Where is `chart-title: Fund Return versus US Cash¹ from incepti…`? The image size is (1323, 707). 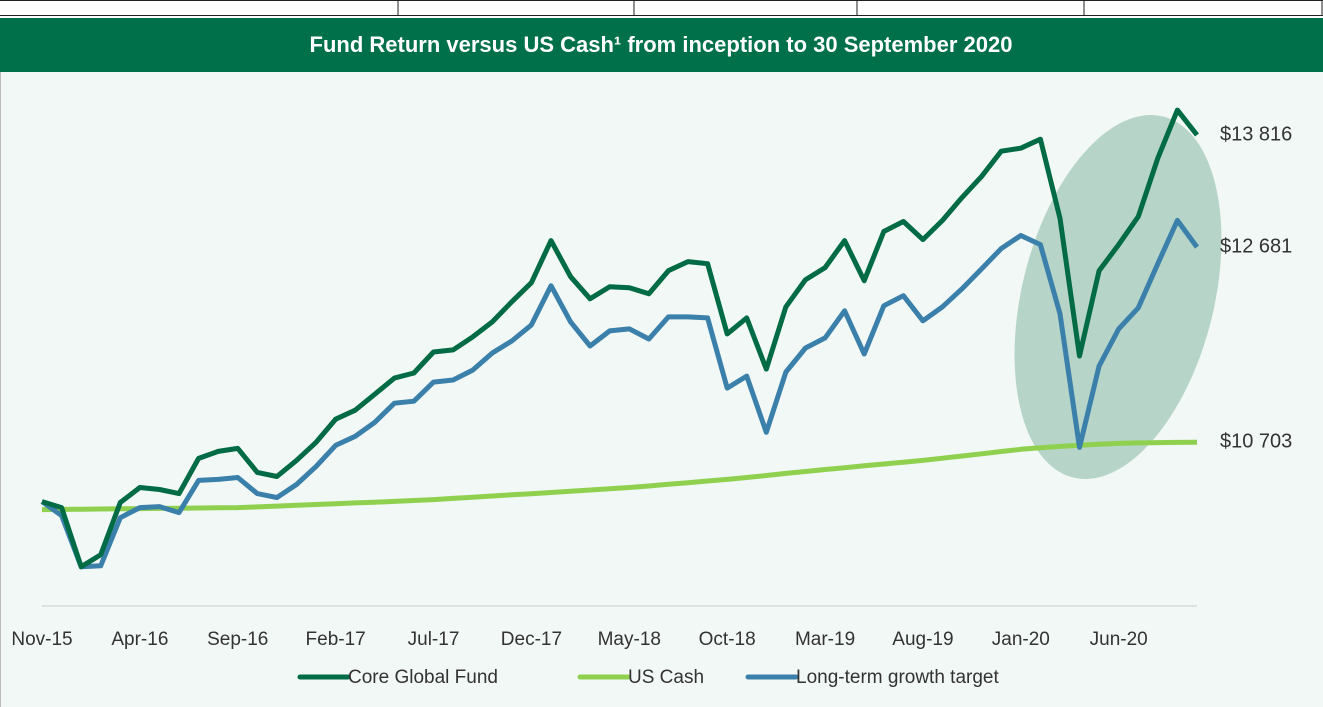
chart-title: Fund Return versus US Cash¹ from incepti… is located at coordinates (661, 44).